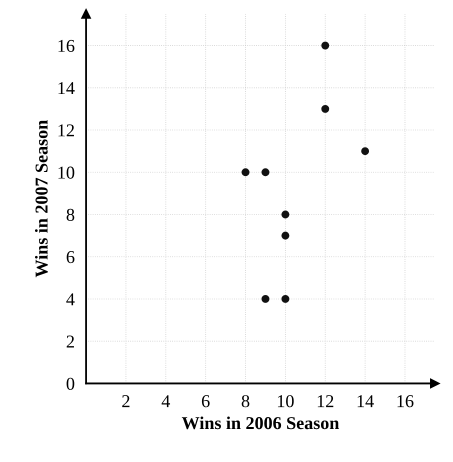 This screenshot has width=453, height=462. I want to click on x-tick-label: 10, so click(286, 401).